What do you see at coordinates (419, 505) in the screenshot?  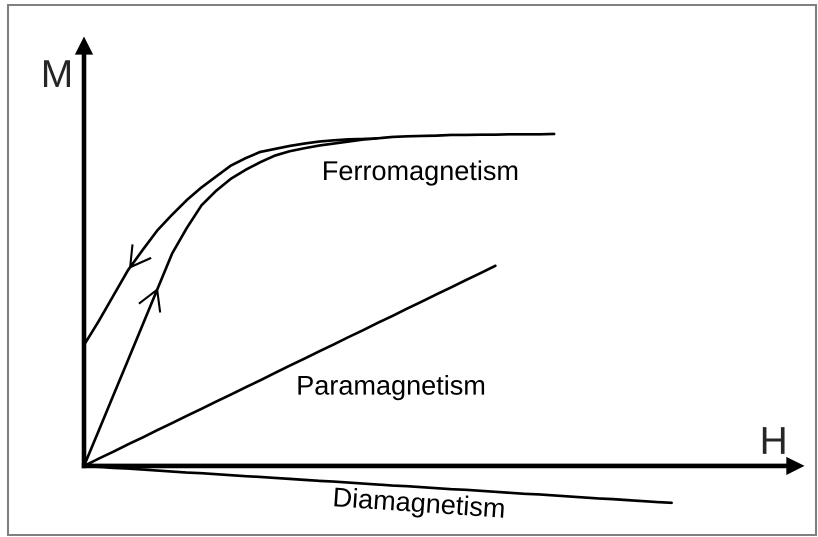 I see `series-label: Diamagnetism` at bounding box center [419, 505].